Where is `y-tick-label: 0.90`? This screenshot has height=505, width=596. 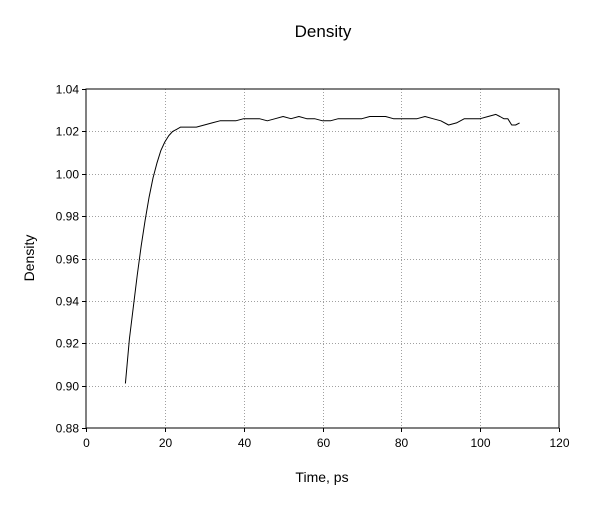
y-tick-label: 0.90 is located at coordinates (68, 387).